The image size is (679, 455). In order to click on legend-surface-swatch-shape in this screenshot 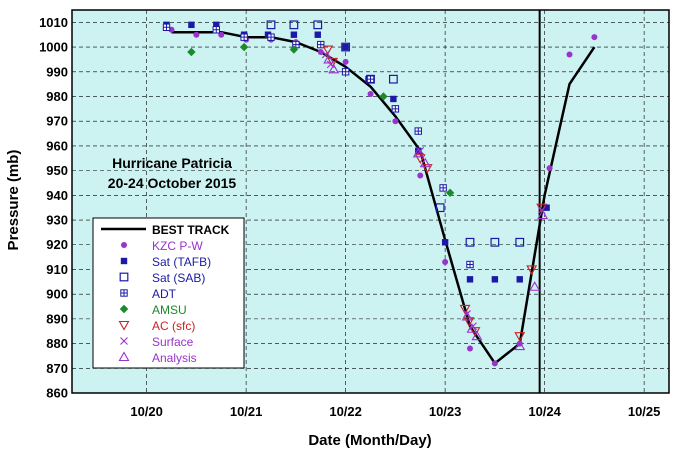, I will do `click(124, 341)`.